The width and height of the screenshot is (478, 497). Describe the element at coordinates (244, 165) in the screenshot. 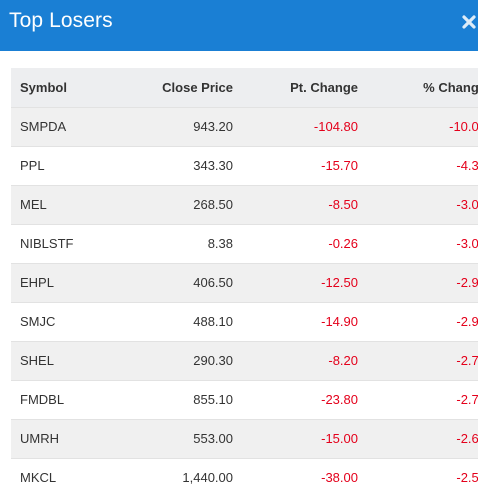

I see `table-row: PPL 343.30 -15.70 -4.37` at that location.